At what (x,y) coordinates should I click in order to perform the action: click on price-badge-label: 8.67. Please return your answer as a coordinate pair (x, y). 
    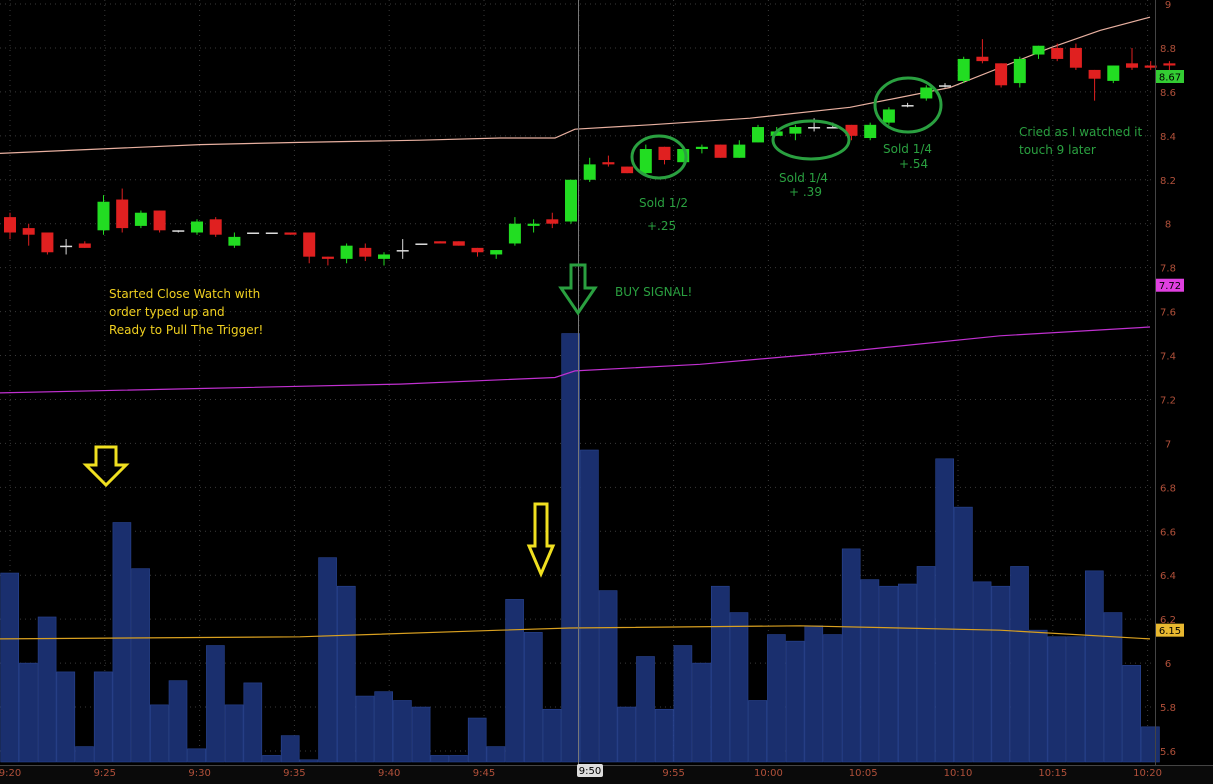
    Looking at the image, I should click on (1170, 78).